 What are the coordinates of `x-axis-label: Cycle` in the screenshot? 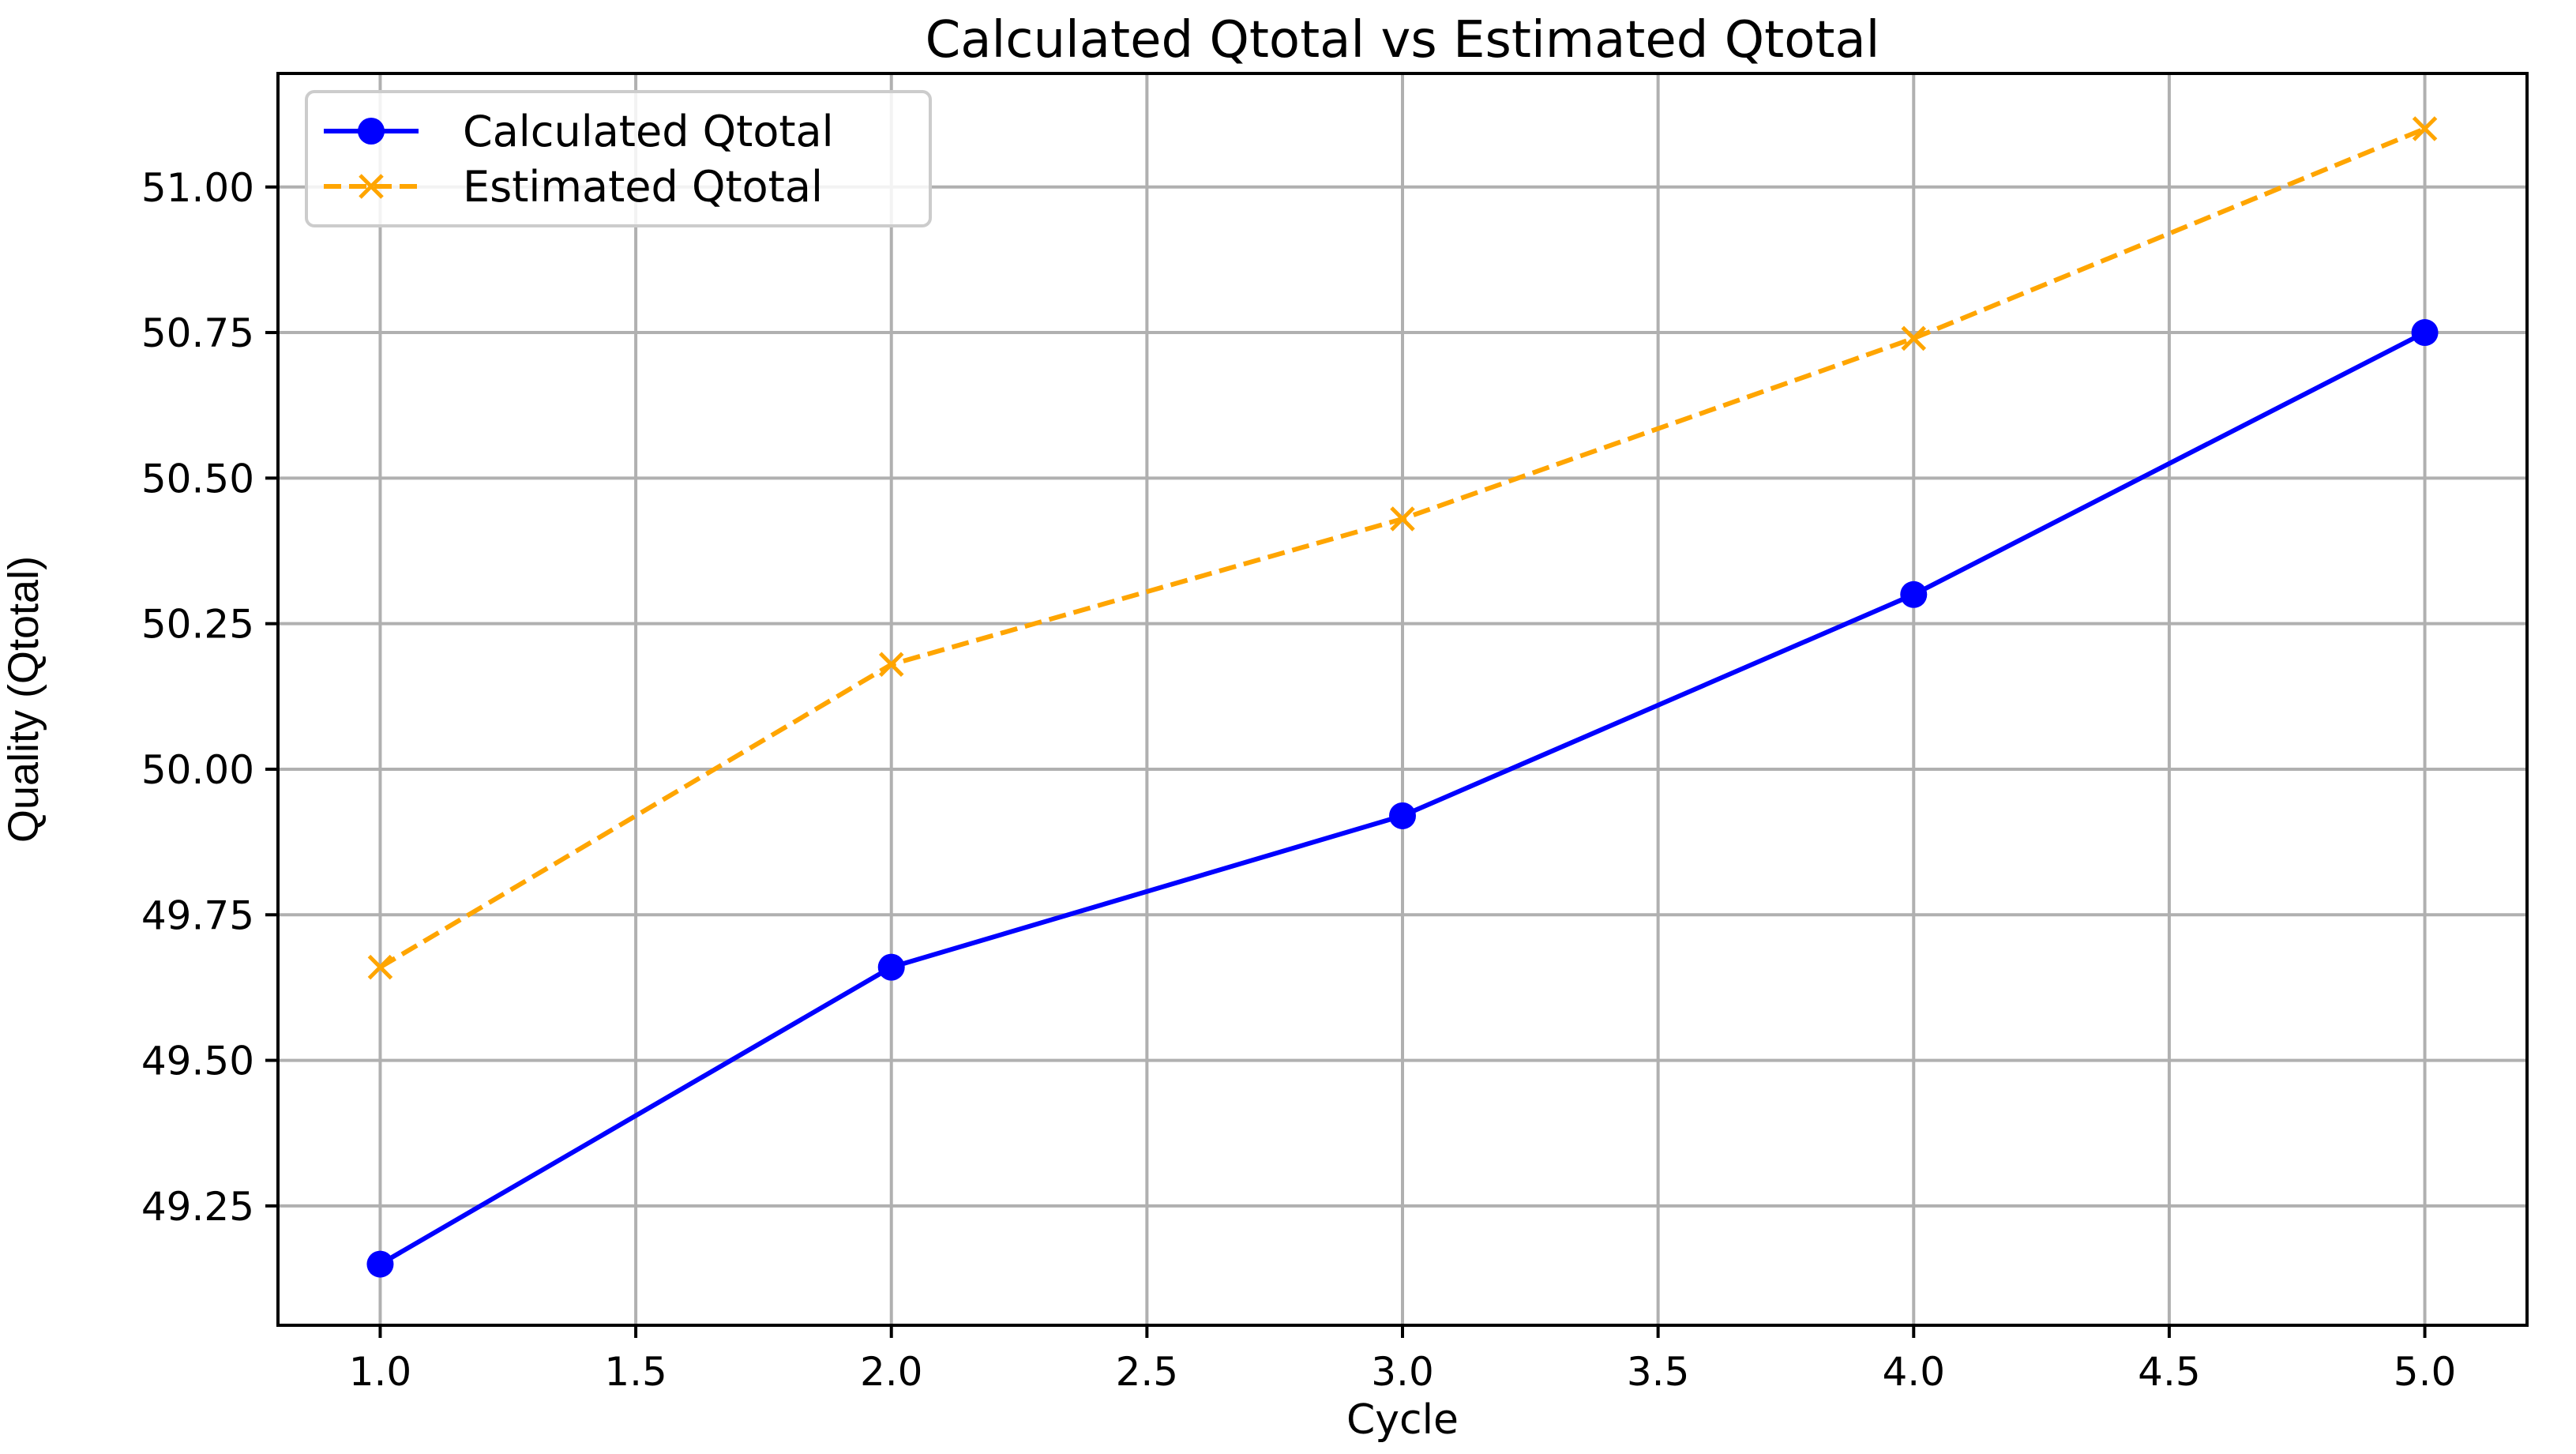 It's located at (1402, 1420).